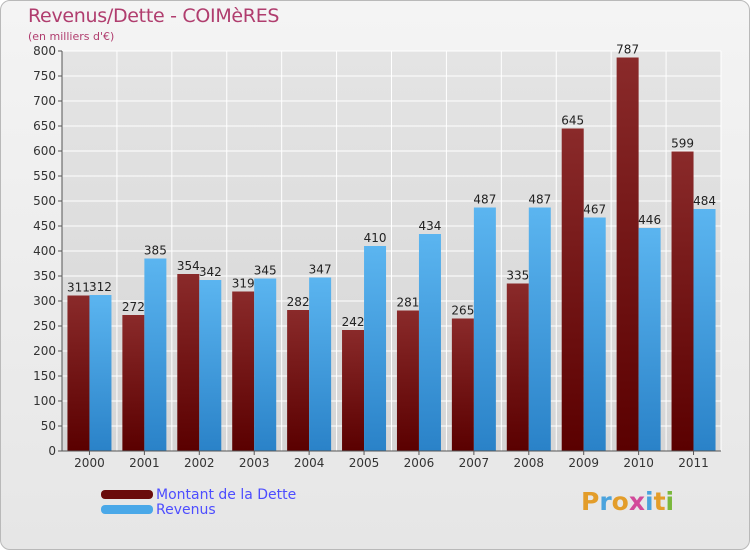  Describe the element at coordinates (243, 284) in the screenshot. I see `data-label-debt: 319` at that location.